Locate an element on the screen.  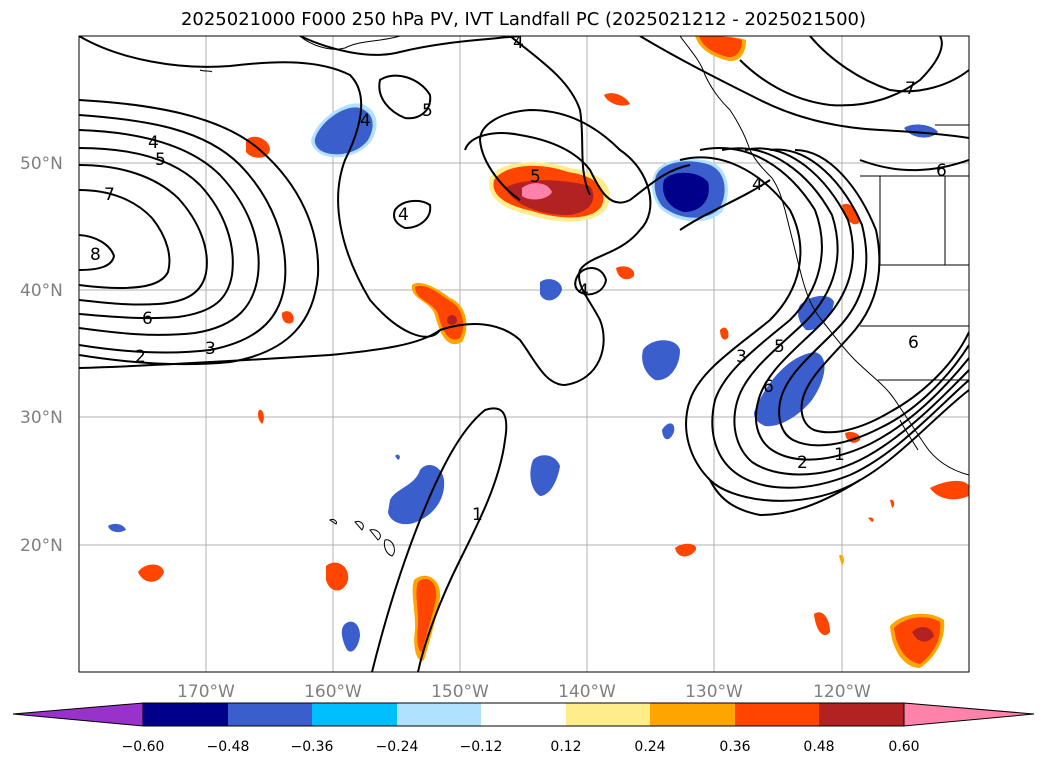
colorbar-tick: −0.36 is located at coordinates (312, 747).